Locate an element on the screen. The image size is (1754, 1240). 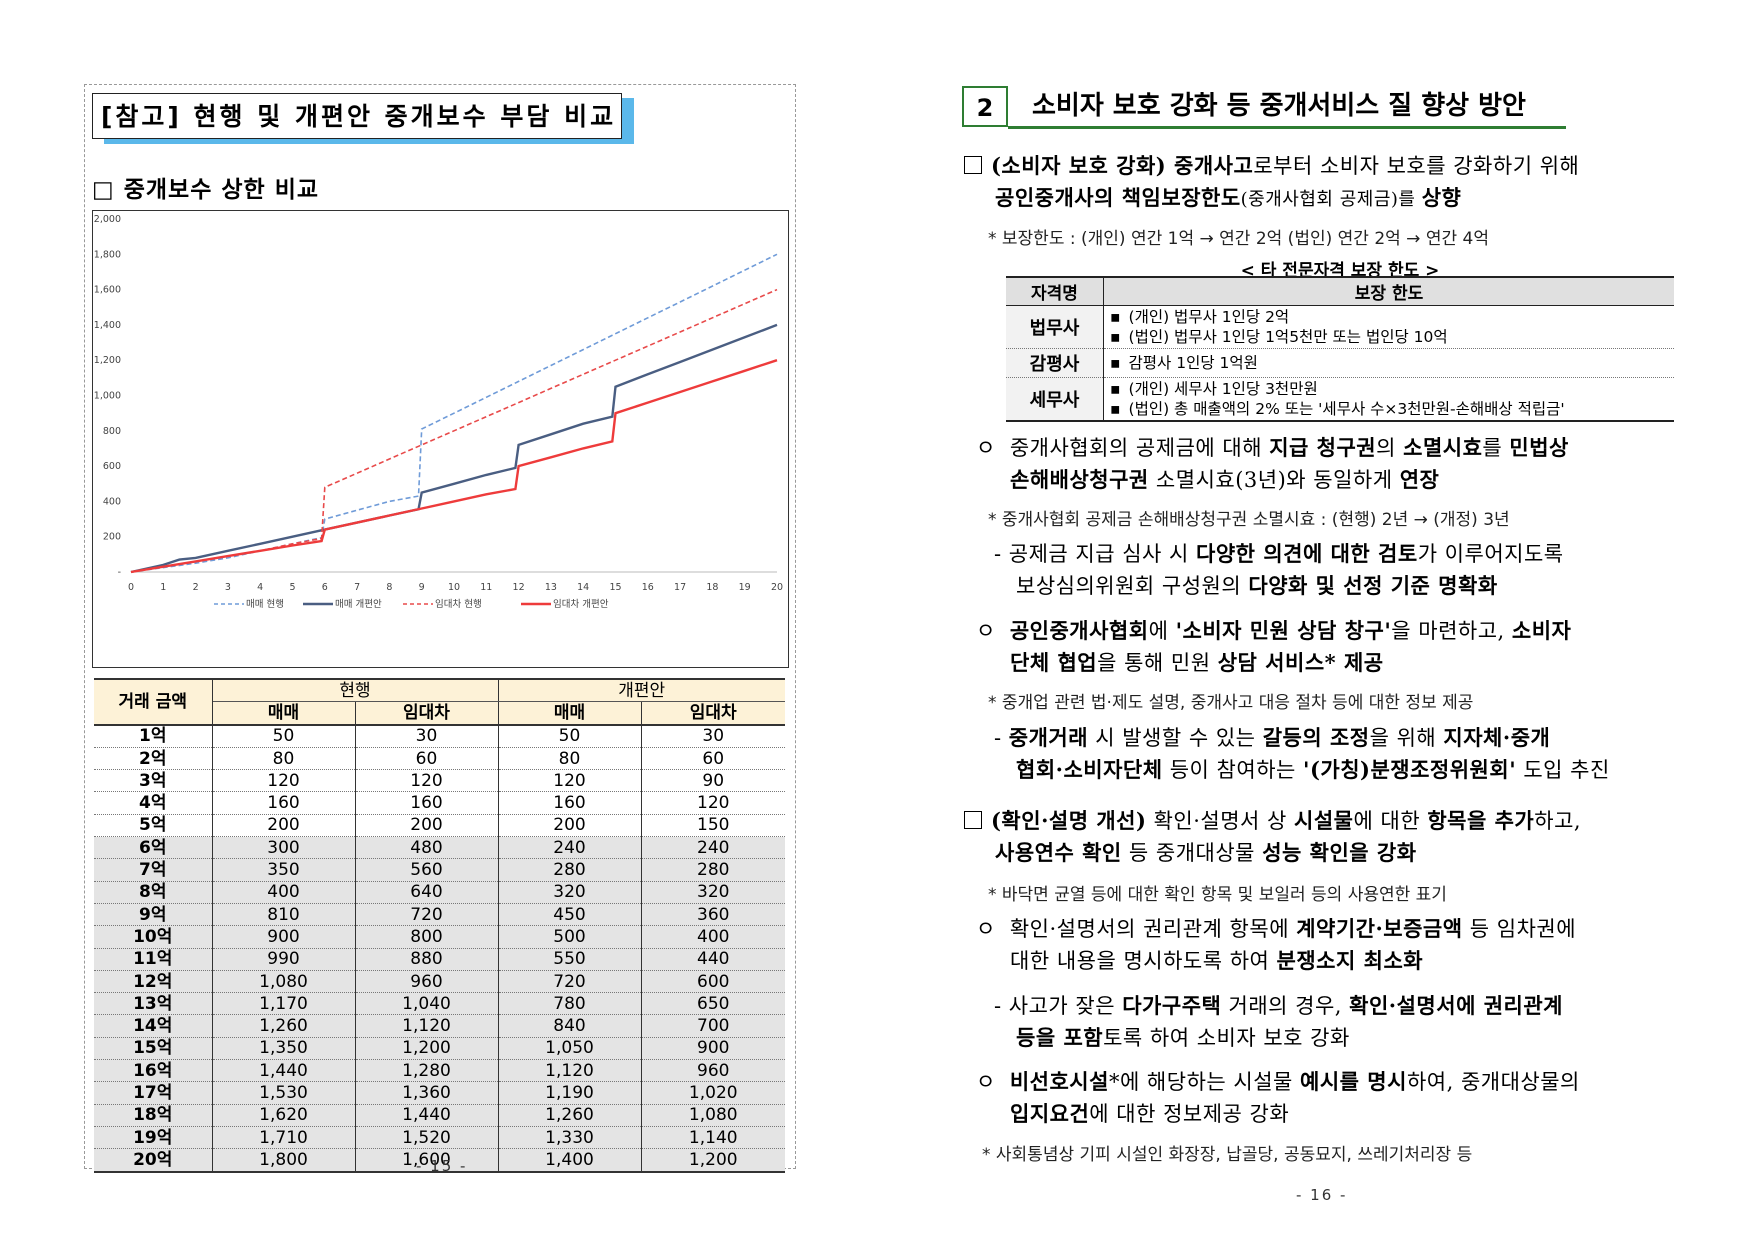
y-tick-label: 1,000 is located at coordinates (107, 396).